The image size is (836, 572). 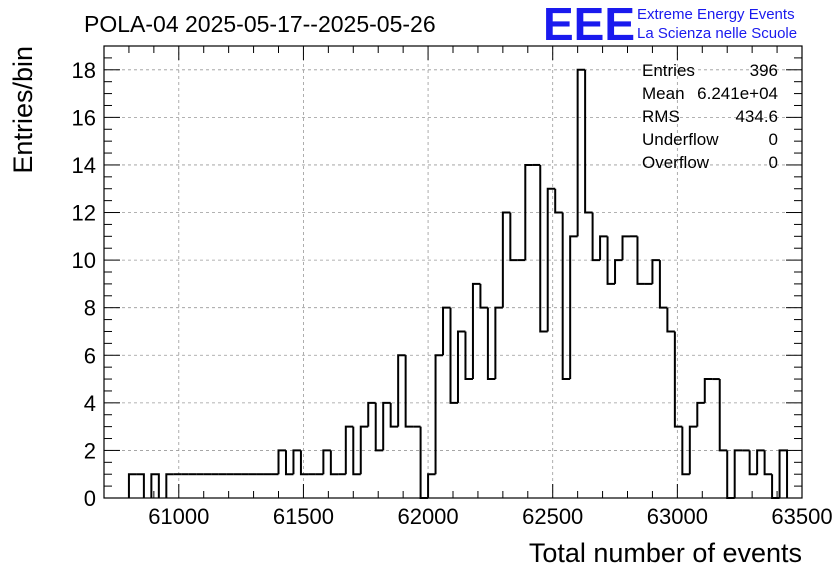 I want to click on x-axis-label: Total number of events, so click(x=665, y=553).